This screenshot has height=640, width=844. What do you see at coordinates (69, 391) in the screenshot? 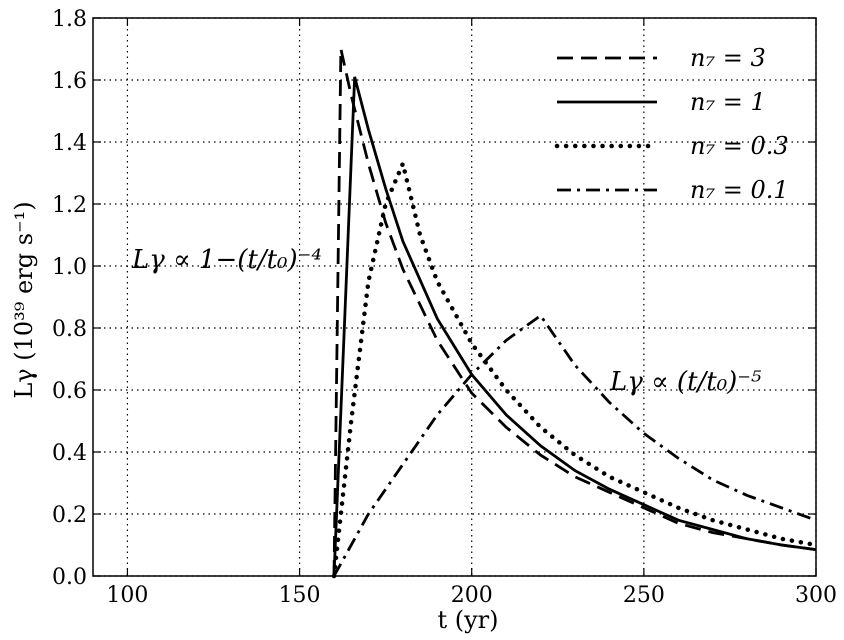
I see `y-tick-label: 0.6` at bounding box center [69, 391].